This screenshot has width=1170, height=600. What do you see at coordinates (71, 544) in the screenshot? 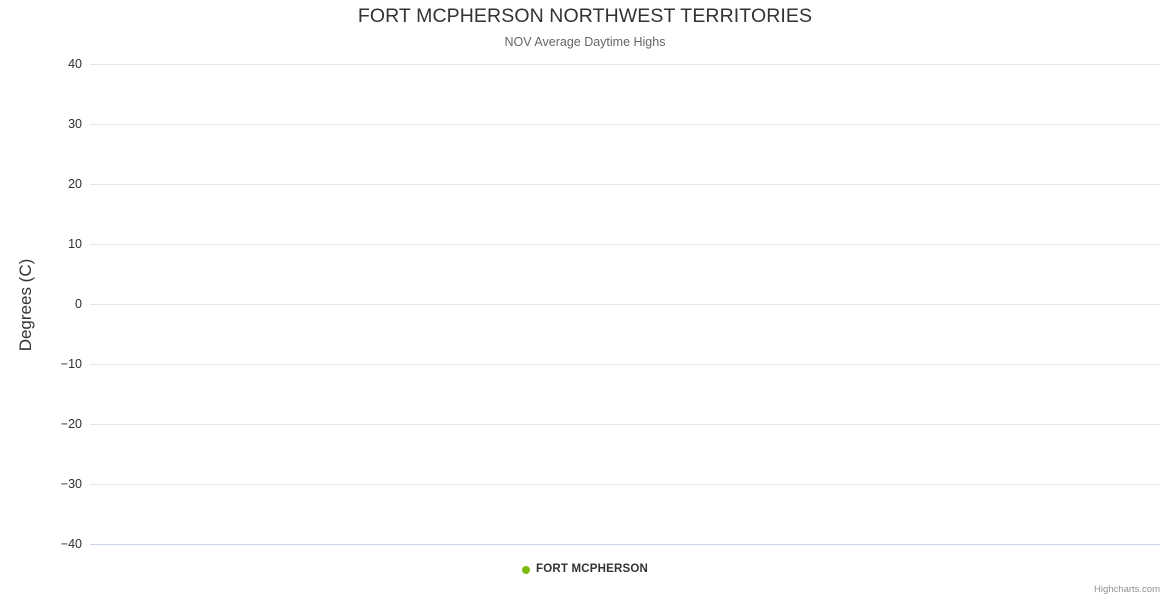
I see `y-tick-label-neg-40: −40` at bounding box center [71, 544].